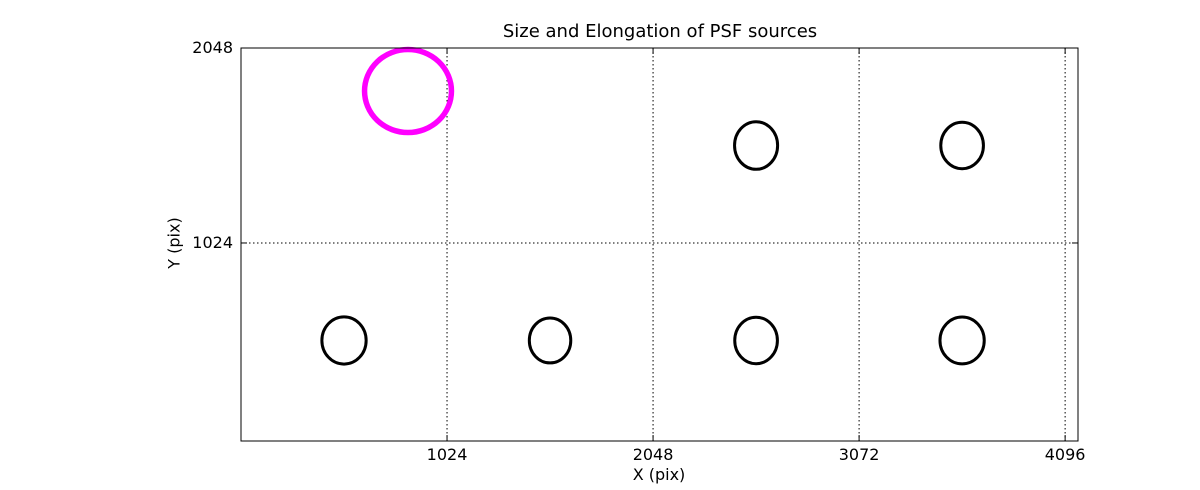 This screenshot has width=1200, height=490. I want to click on y-tick-label: 1024, so click(212, 242).